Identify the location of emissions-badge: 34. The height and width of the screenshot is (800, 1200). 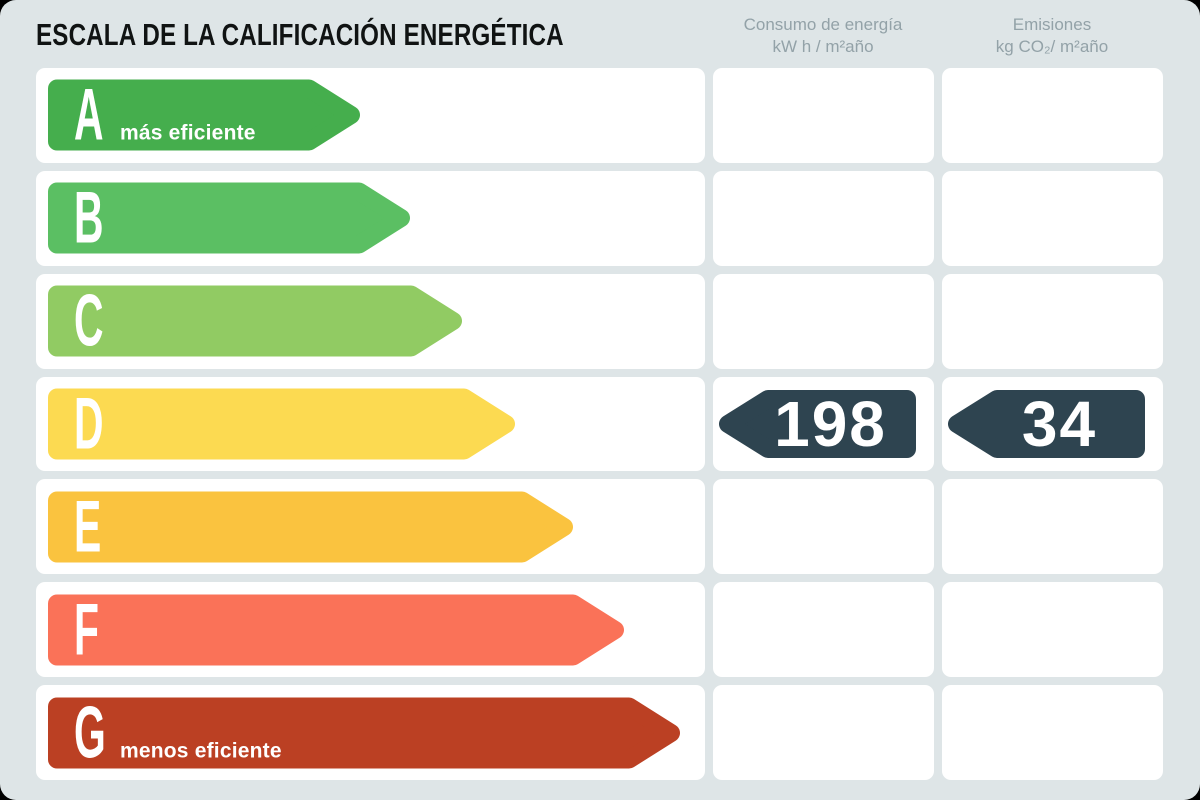
(1046, 423).